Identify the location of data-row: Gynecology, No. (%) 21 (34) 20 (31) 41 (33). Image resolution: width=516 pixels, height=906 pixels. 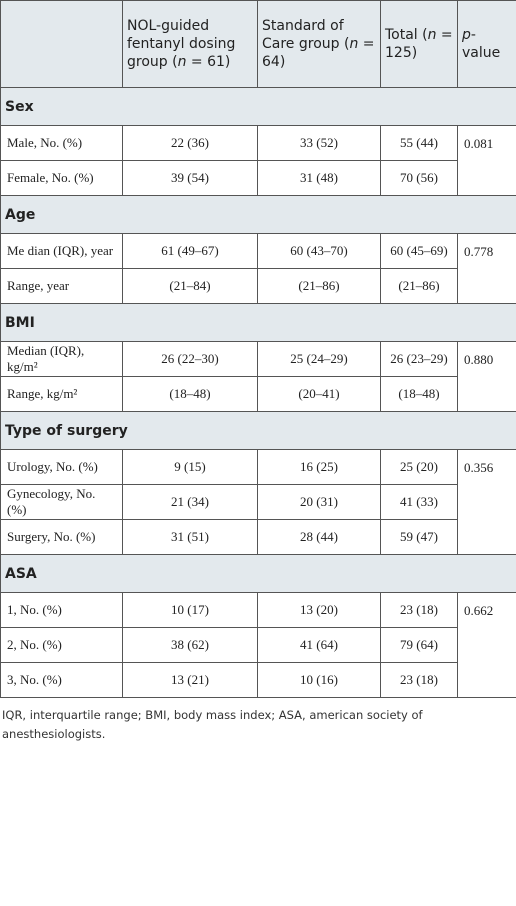
(258, 502).